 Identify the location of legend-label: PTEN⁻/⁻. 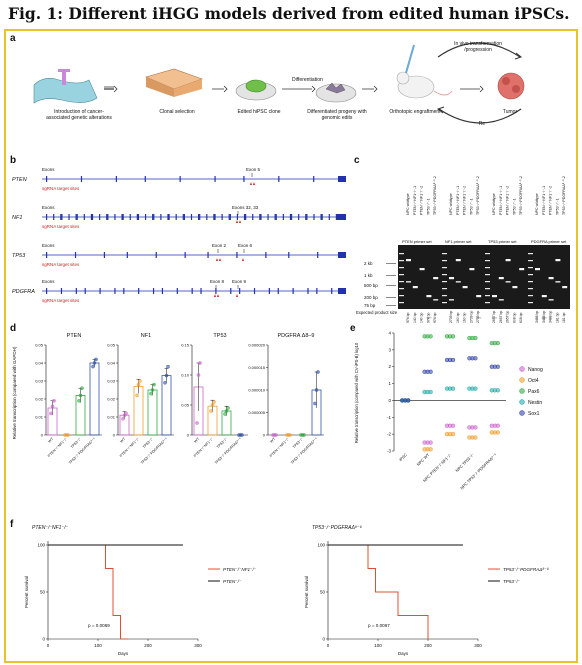
(232, 581).